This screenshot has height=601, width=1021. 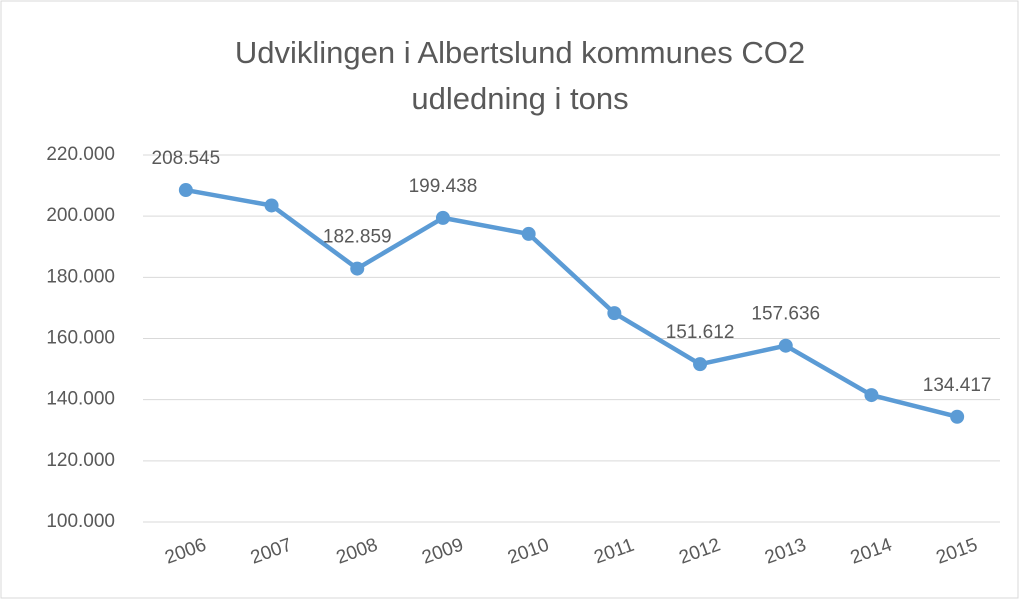 I want to click on y-tick-label: 160.000, so click(x=80, y=338).